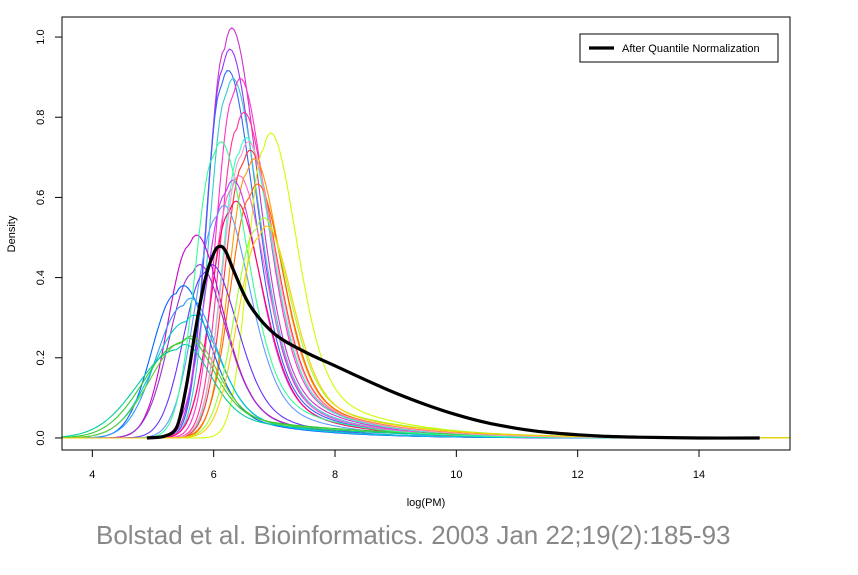  What do you see at coordinates (41, 117) in the screenshot?
I see `y-tick-label: 0.8` at bounding box center [41, 117].